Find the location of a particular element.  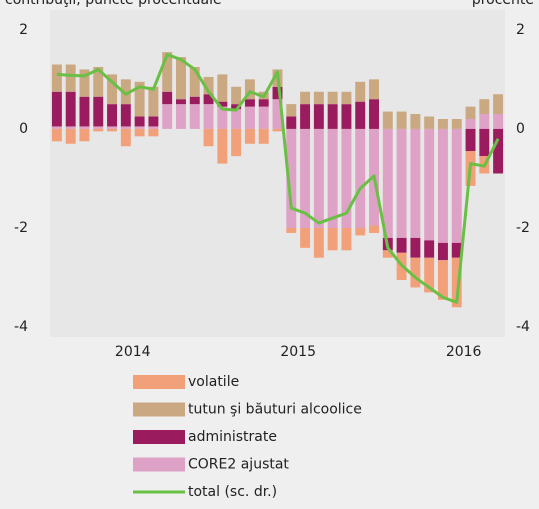

y-tick-label: -4 is located at coordinates (21, 327).